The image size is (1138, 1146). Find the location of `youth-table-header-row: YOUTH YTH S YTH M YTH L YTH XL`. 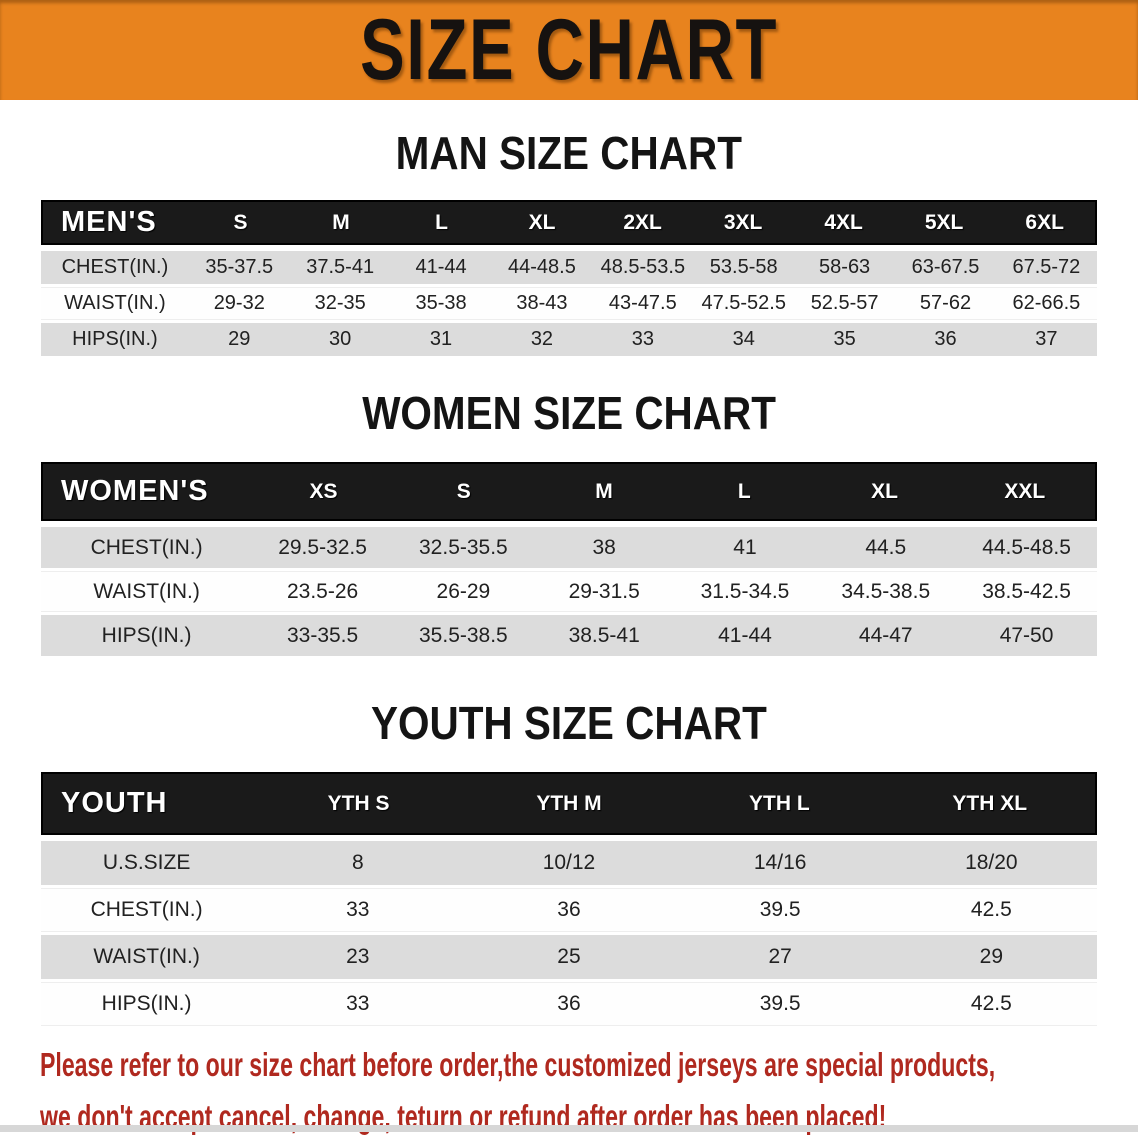

youth-table-header-row: YOUTH YTH S YTH M YTH L YTH XL is located at coordinates (569, 803).